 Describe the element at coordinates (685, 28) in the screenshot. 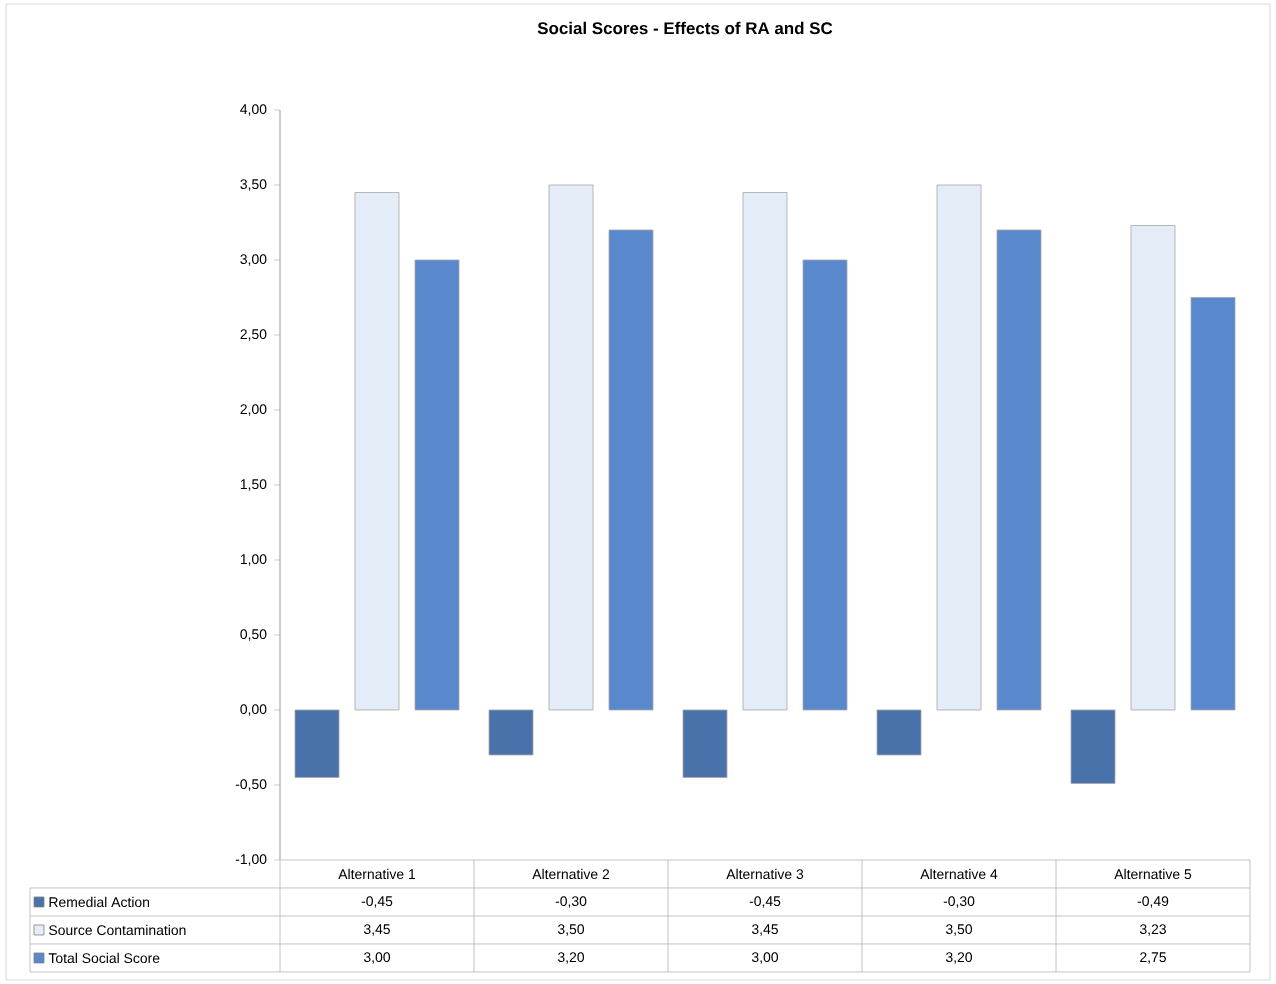

I see `chart-title: Social Scores - Effects of RA and SC` at that location.